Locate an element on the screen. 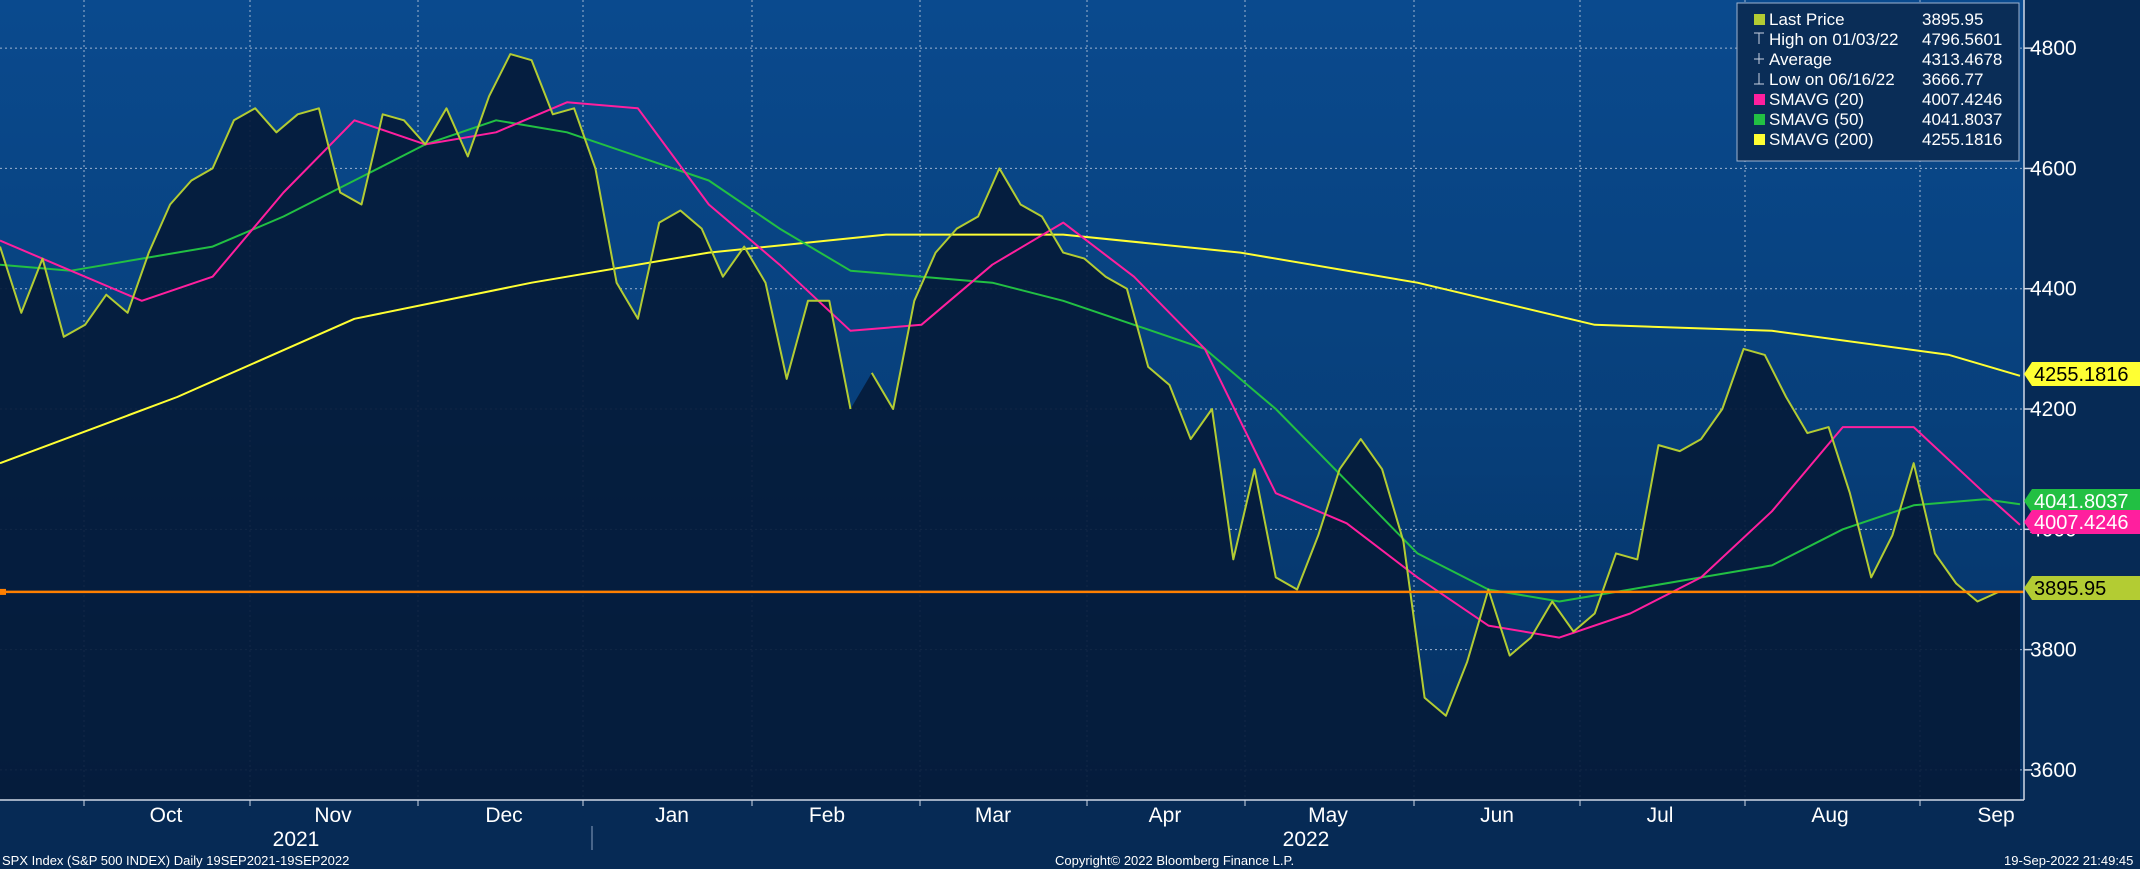 Image resolution: width=2140 pixels, height=869 pixels. y-tick-label: 3800 is located at coordinates (2053, 650).